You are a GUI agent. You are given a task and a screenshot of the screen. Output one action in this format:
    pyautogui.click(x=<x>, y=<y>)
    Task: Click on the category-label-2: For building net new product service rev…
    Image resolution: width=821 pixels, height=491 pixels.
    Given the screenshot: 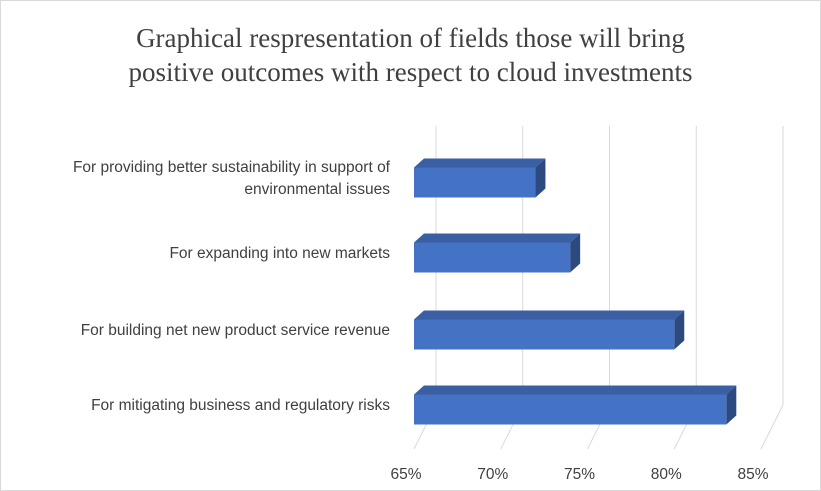 What is the action you would take?
    pyautogui.click(x=235, y=330)
    